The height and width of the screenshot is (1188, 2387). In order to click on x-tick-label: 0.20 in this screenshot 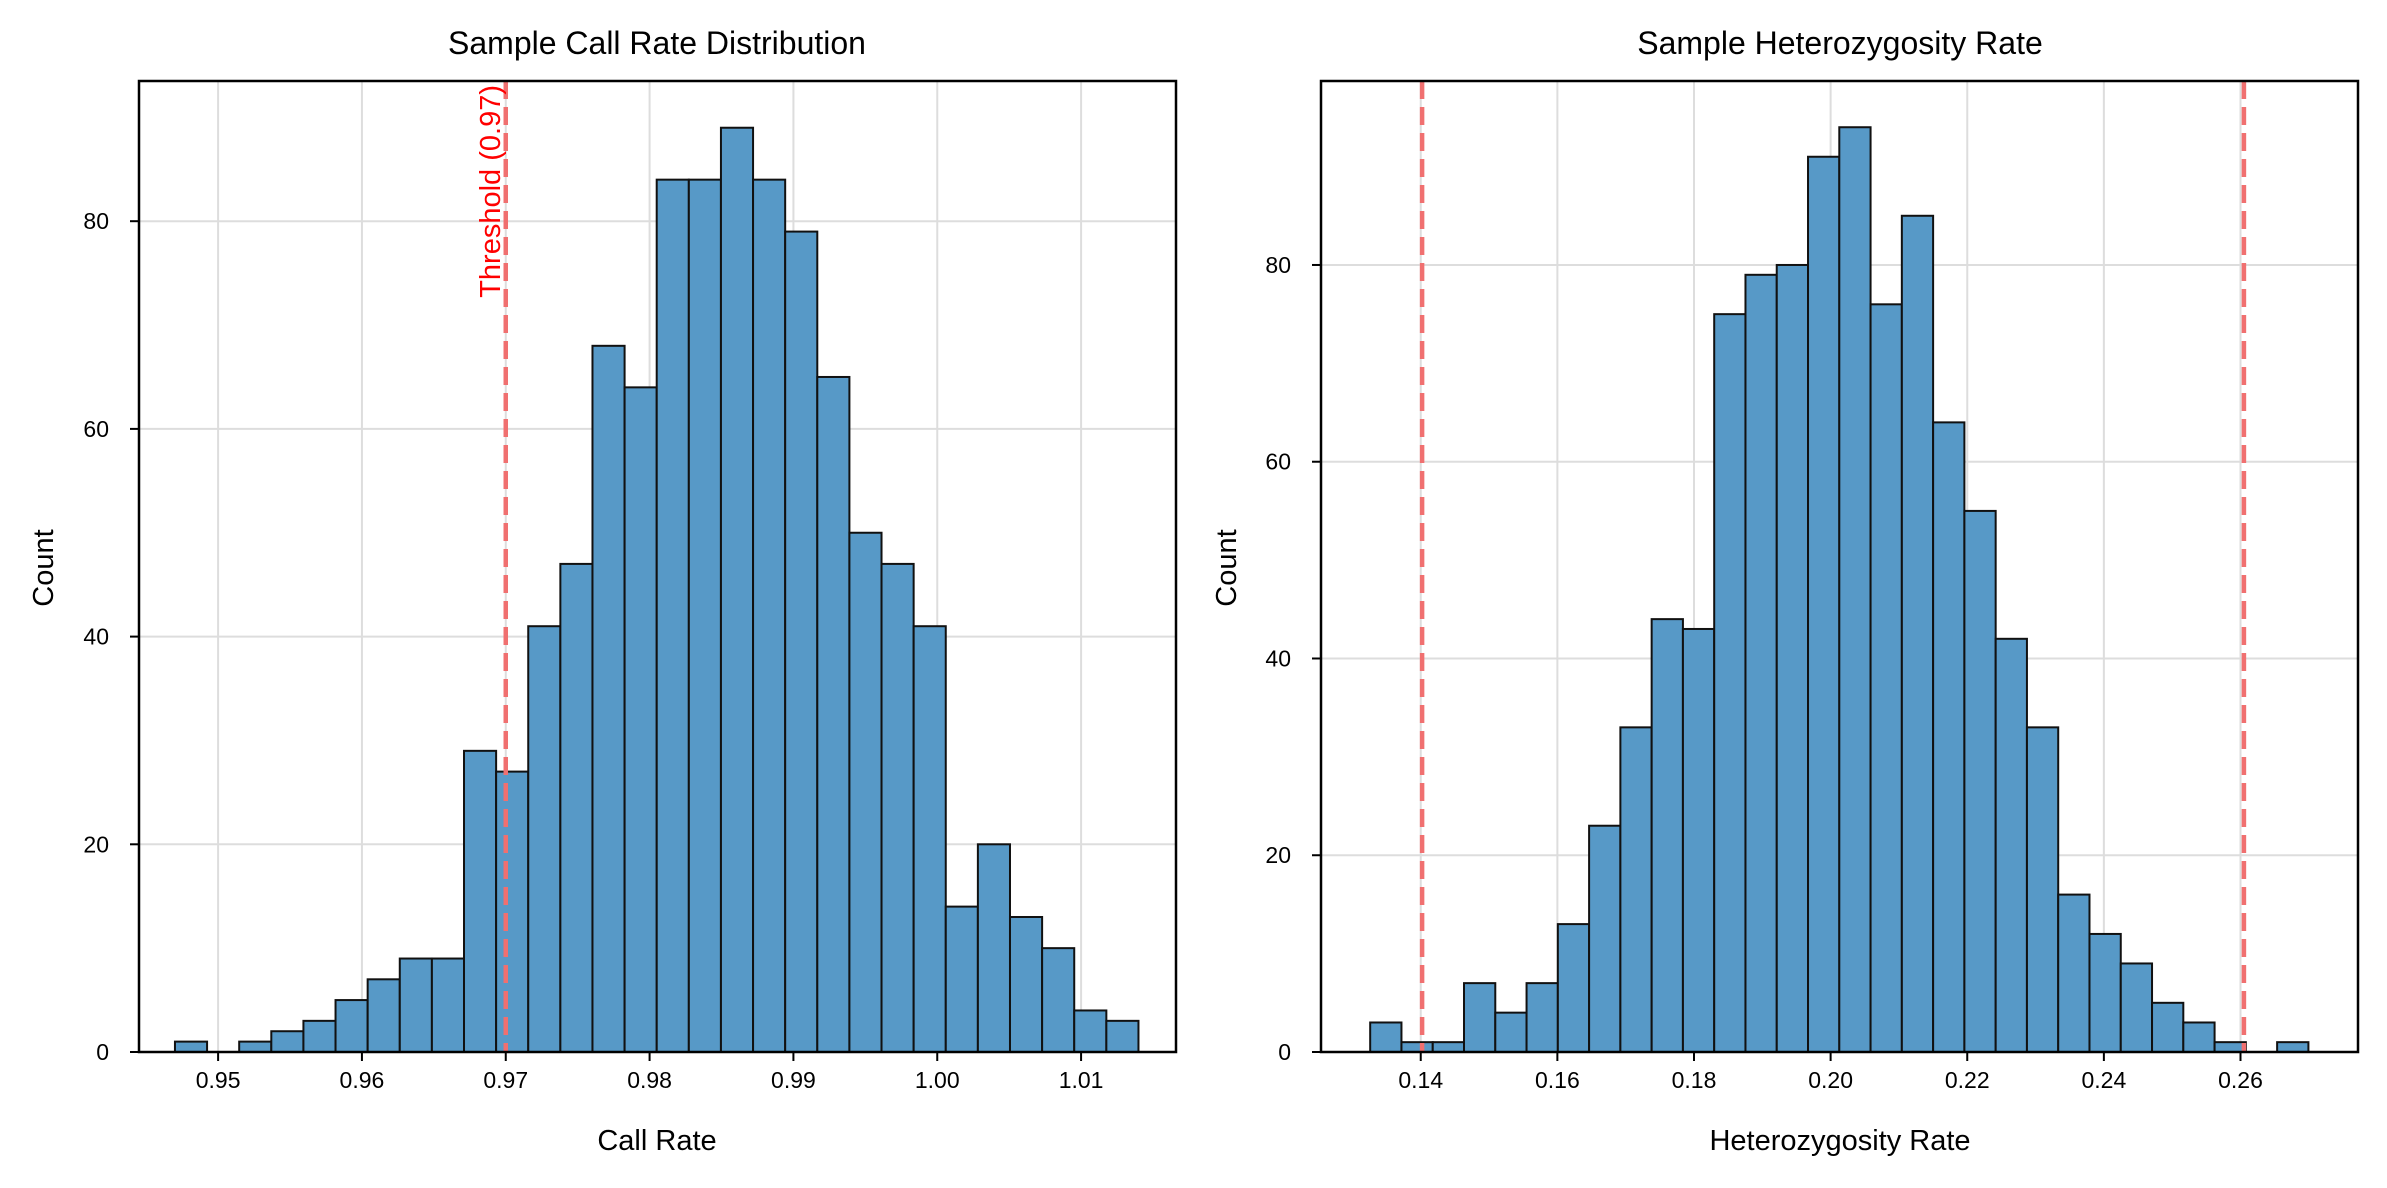, I will do `click(1830, 1080)`.